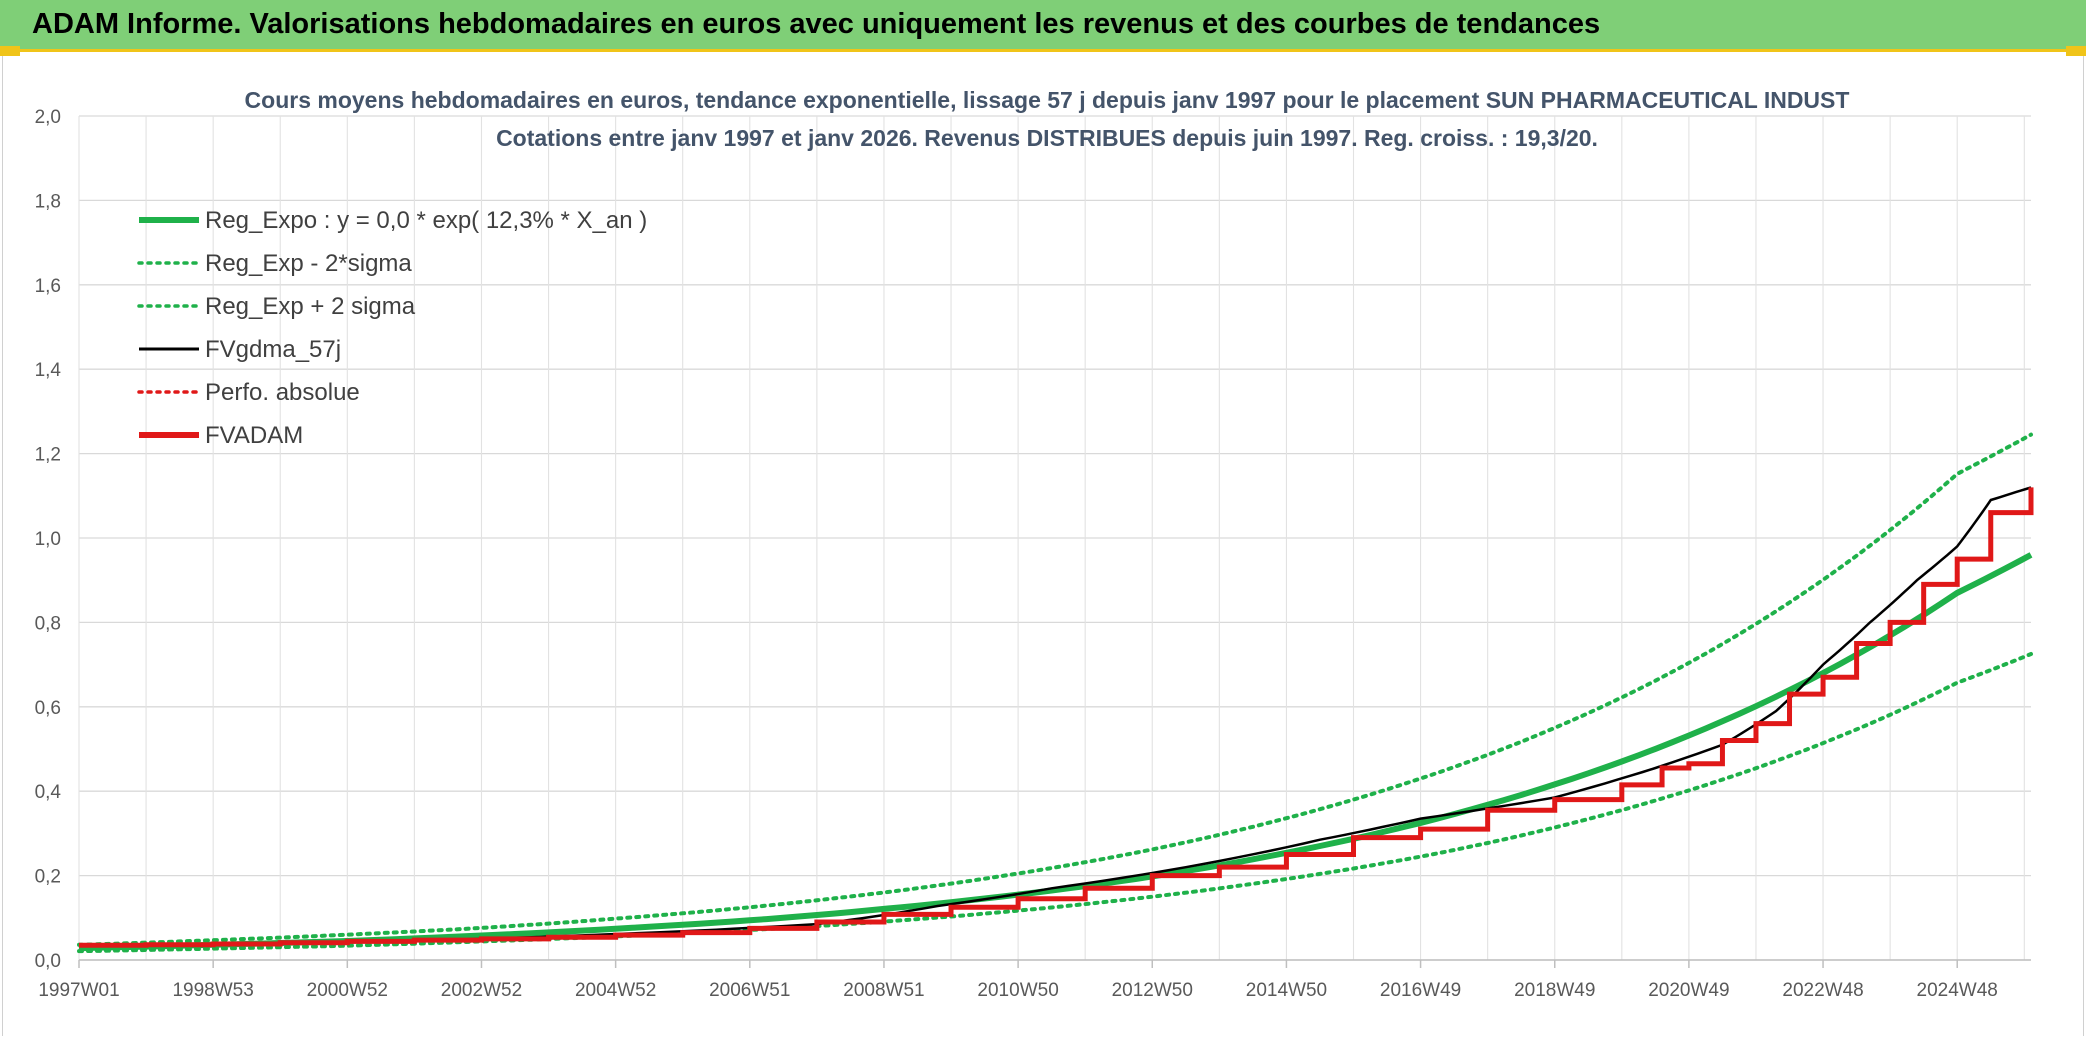 The height and width of the screenshot is (1041, 2086). What do you see at coordinates (308, 263) in the screenshot?
I see `legend-label: Reg_Exp - 2*sigma` at bounding box center [308, 263].